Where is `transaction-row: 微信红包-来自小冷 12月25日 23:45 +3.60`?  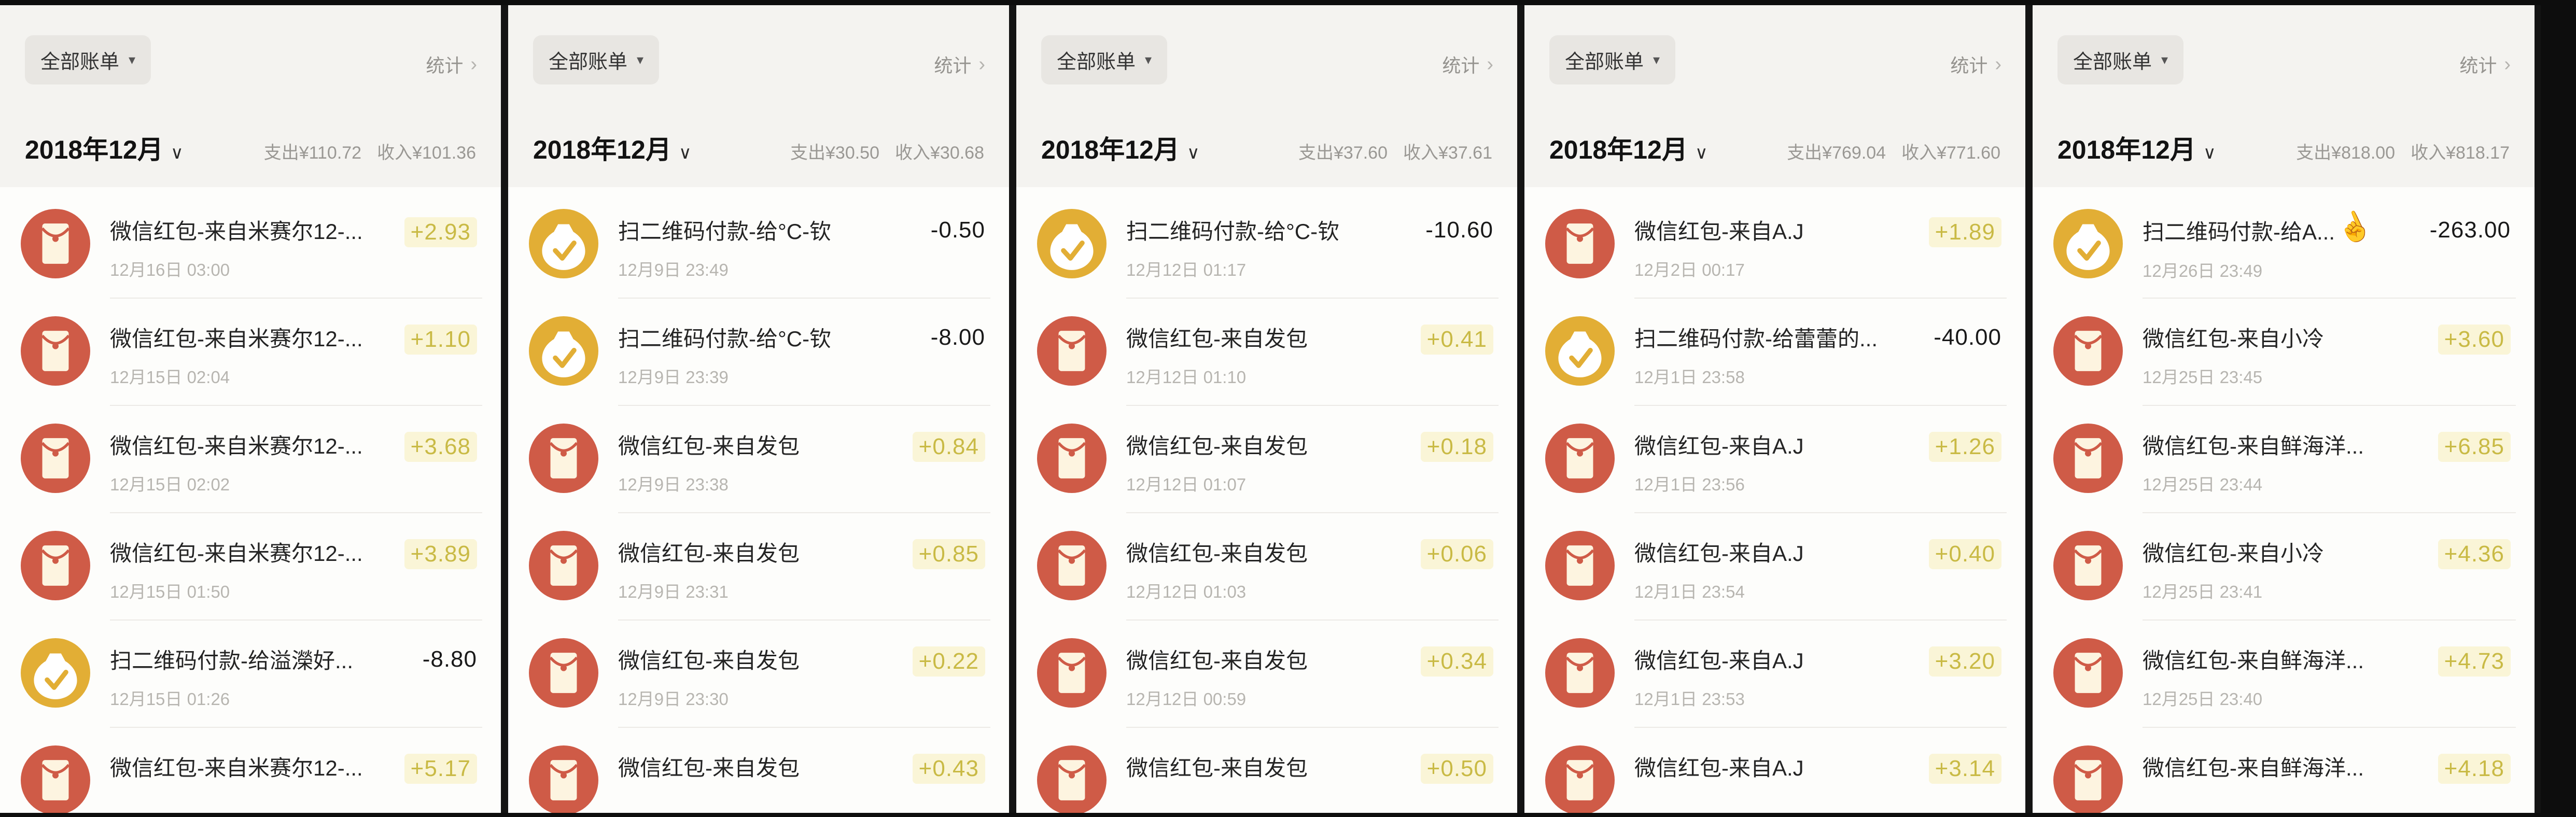
transaction-row: 微信红包-来自小冷 12月25日 23:45 +3.60 is located at coordinates (2284, 351).